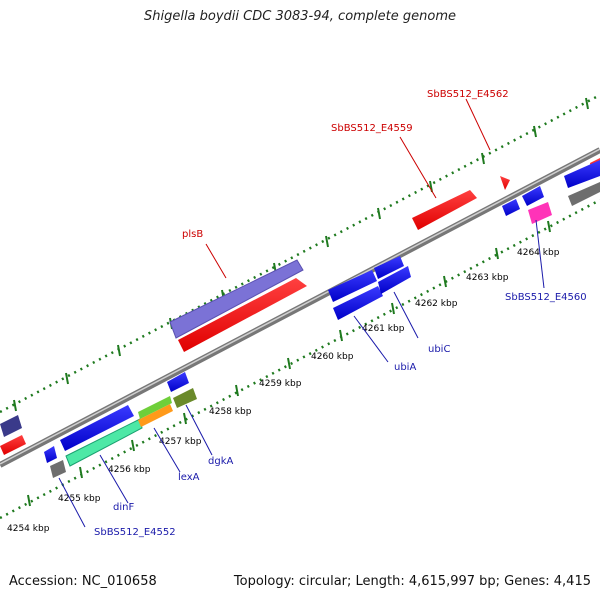 Image resolution: width=600 pixels, height=600 pixels. Describe the element at coordinates (468, 94) in the screenshot. I see `gene-label-sbbs512-e4562: SbBS512_E4562` at that location.